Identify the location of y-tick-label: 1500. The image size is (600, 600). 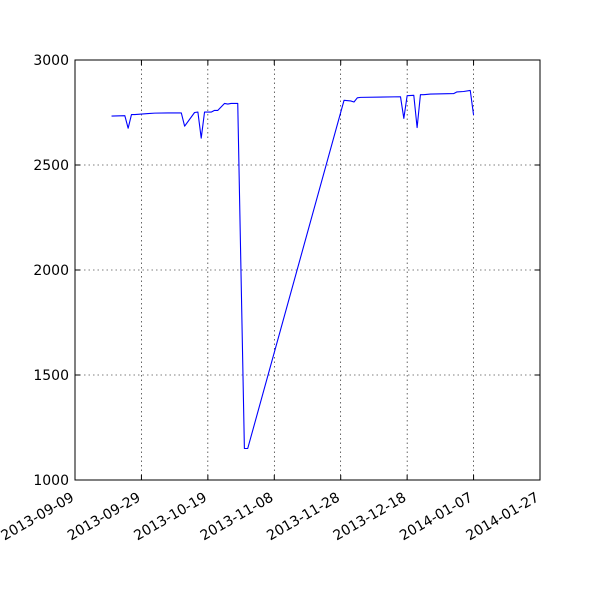
(51, 376).